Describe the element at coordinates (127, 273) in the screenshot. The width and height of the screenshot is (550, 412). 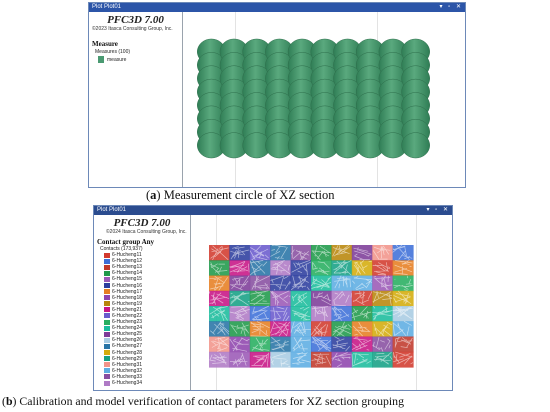
I see `legend-item-label: 6-Hucheng14` at that location.